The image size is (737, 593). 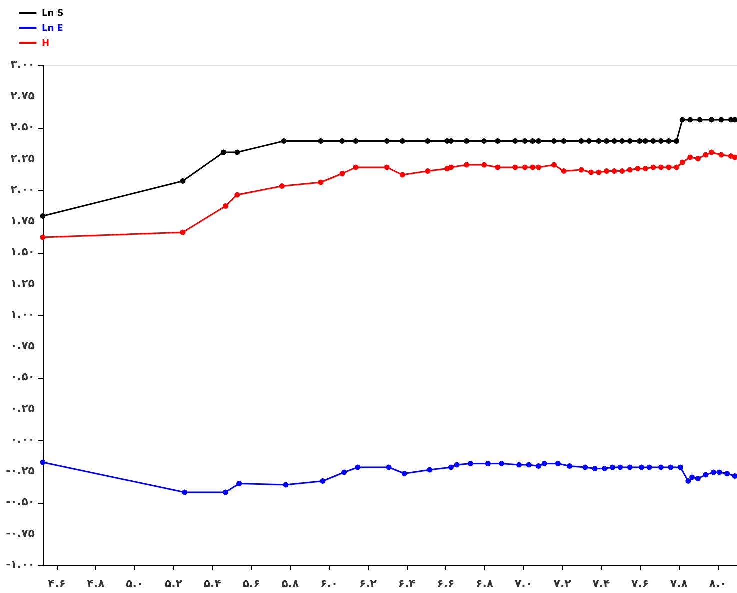 I want to click on y-tick-label: ۱.۲۵, so click(x=23, y=283).